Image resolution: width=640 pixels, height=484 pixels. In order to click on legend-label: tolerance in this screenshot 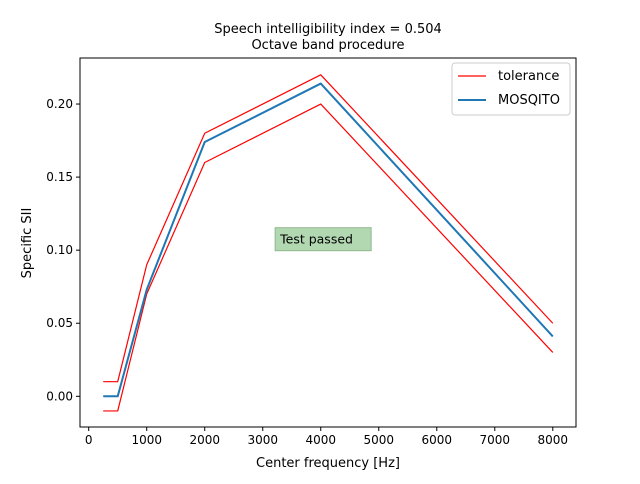, I will do `click(528, 76)`.